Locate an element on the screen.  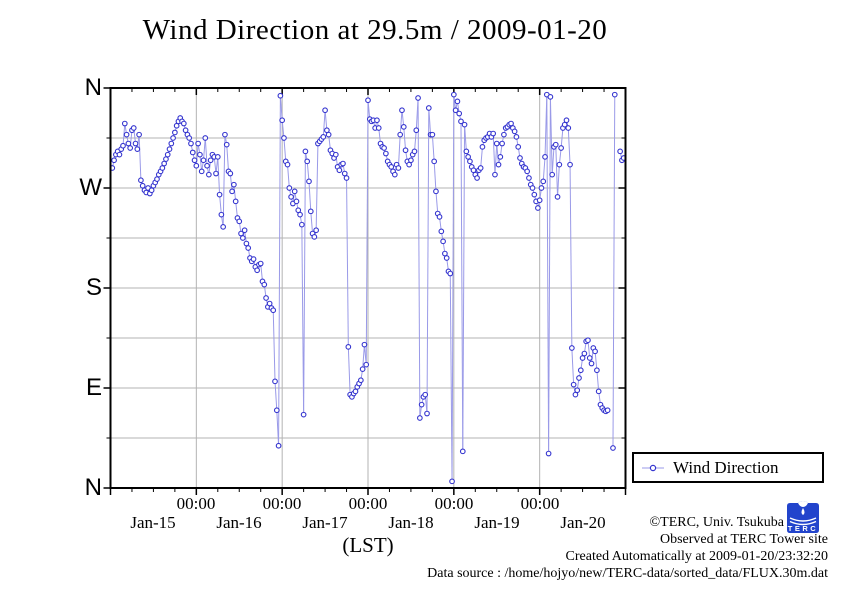
copyright-note: ©TERC, Univ. Tsukuba is located at coordinates (717, 522).